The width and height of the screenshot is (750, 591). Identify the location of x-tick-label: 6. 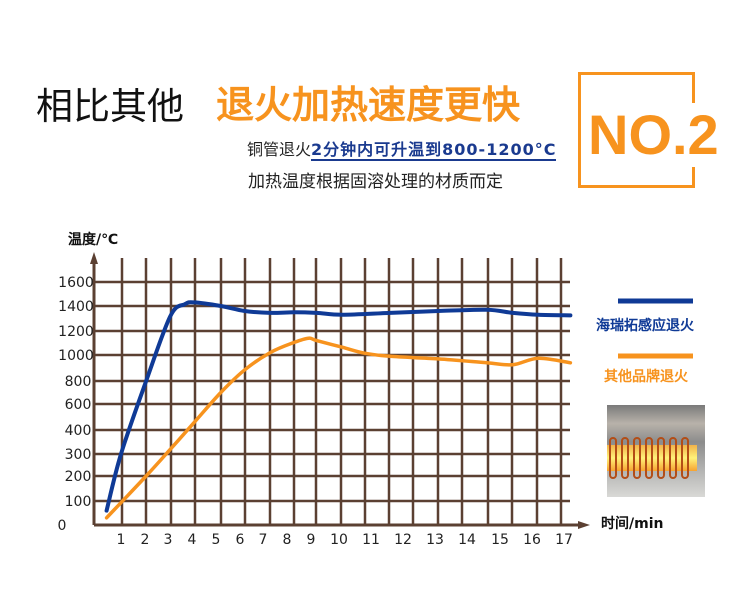
(240, 540).